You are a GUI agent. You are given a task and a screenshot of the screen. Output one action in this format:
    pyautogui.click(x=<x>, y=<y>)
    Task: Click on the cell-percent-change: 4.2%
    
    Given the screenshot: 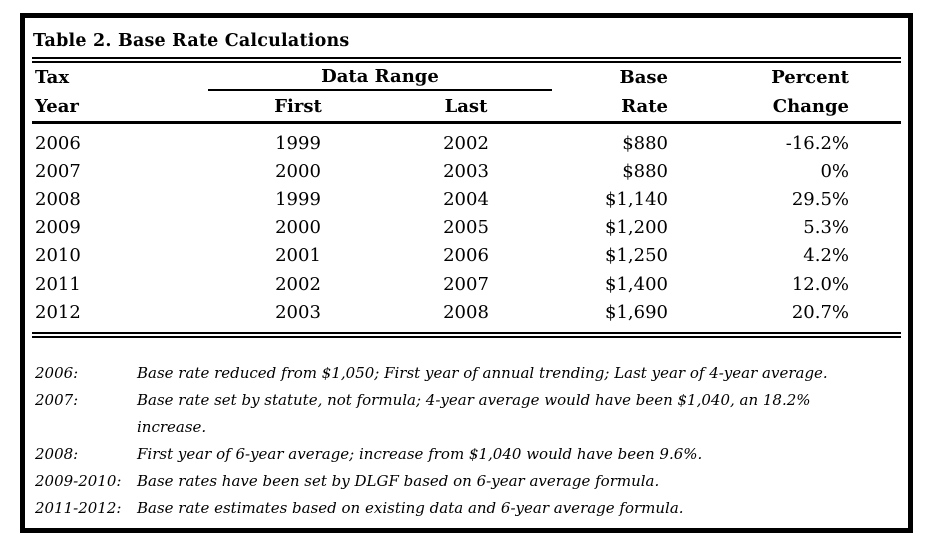 What is the action you would take?
    pyautogui.click(x=826, y=256)
    